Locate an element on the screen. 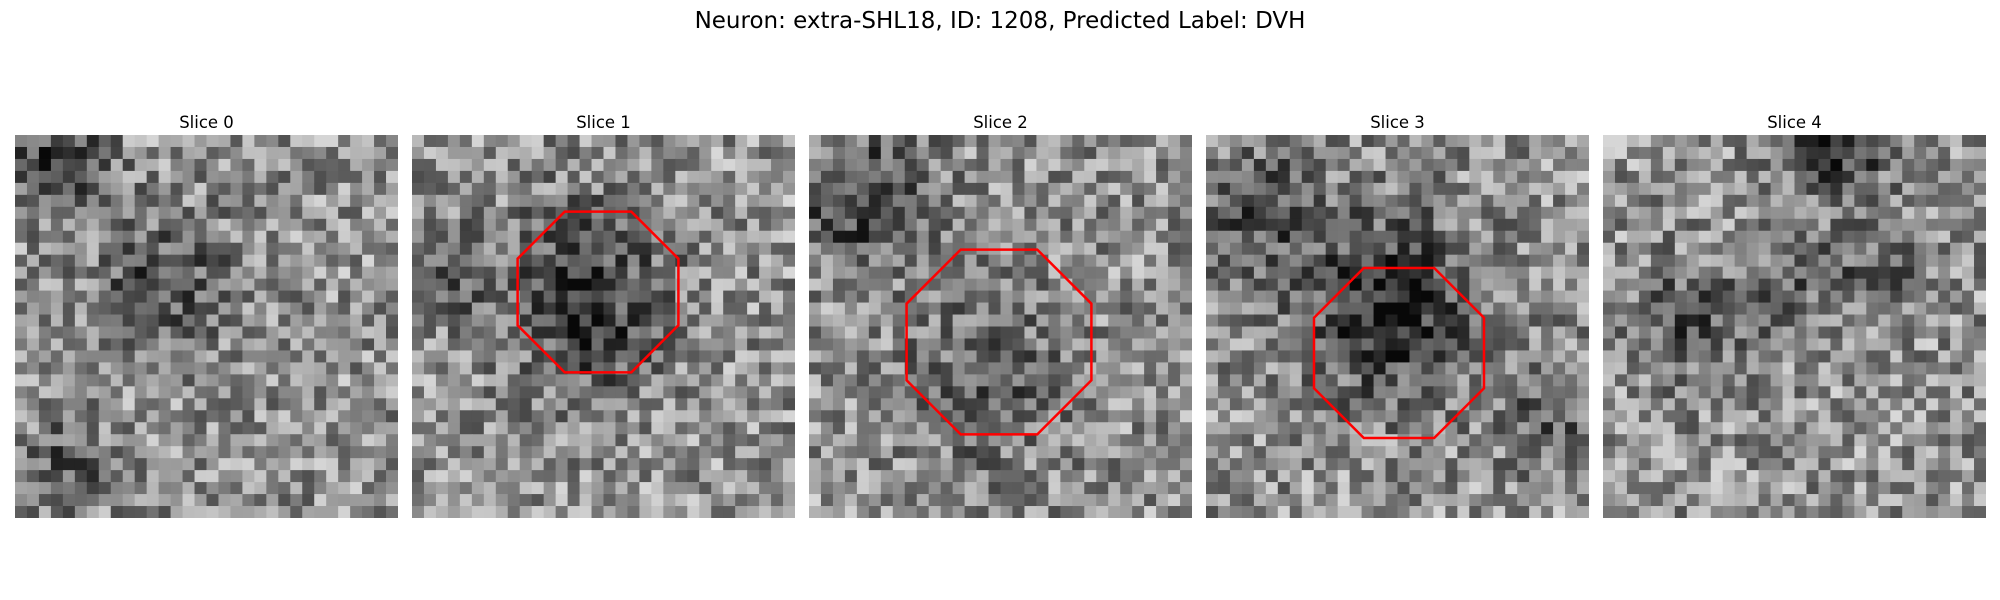  slice-panel-0: Slice 0 is located at coordinates (206, 315).